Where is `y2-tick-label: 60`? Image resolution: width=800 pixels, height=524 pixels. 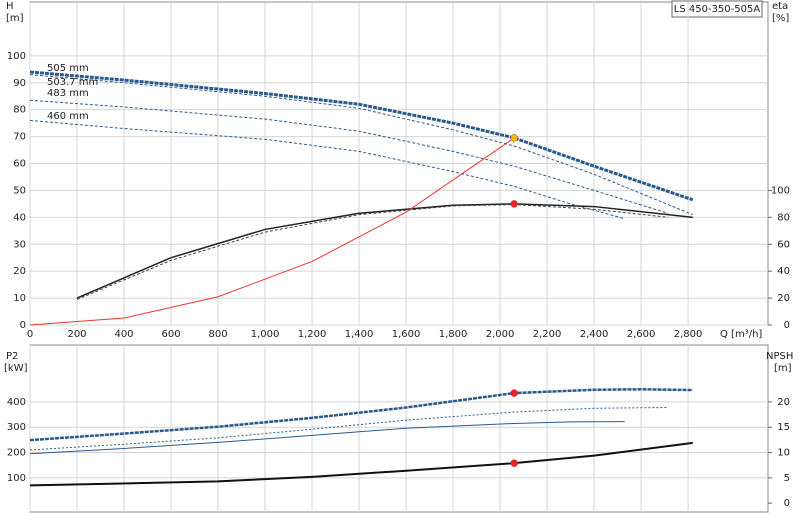 y2-tick-label: 60 is located at coordinates (783, 244).